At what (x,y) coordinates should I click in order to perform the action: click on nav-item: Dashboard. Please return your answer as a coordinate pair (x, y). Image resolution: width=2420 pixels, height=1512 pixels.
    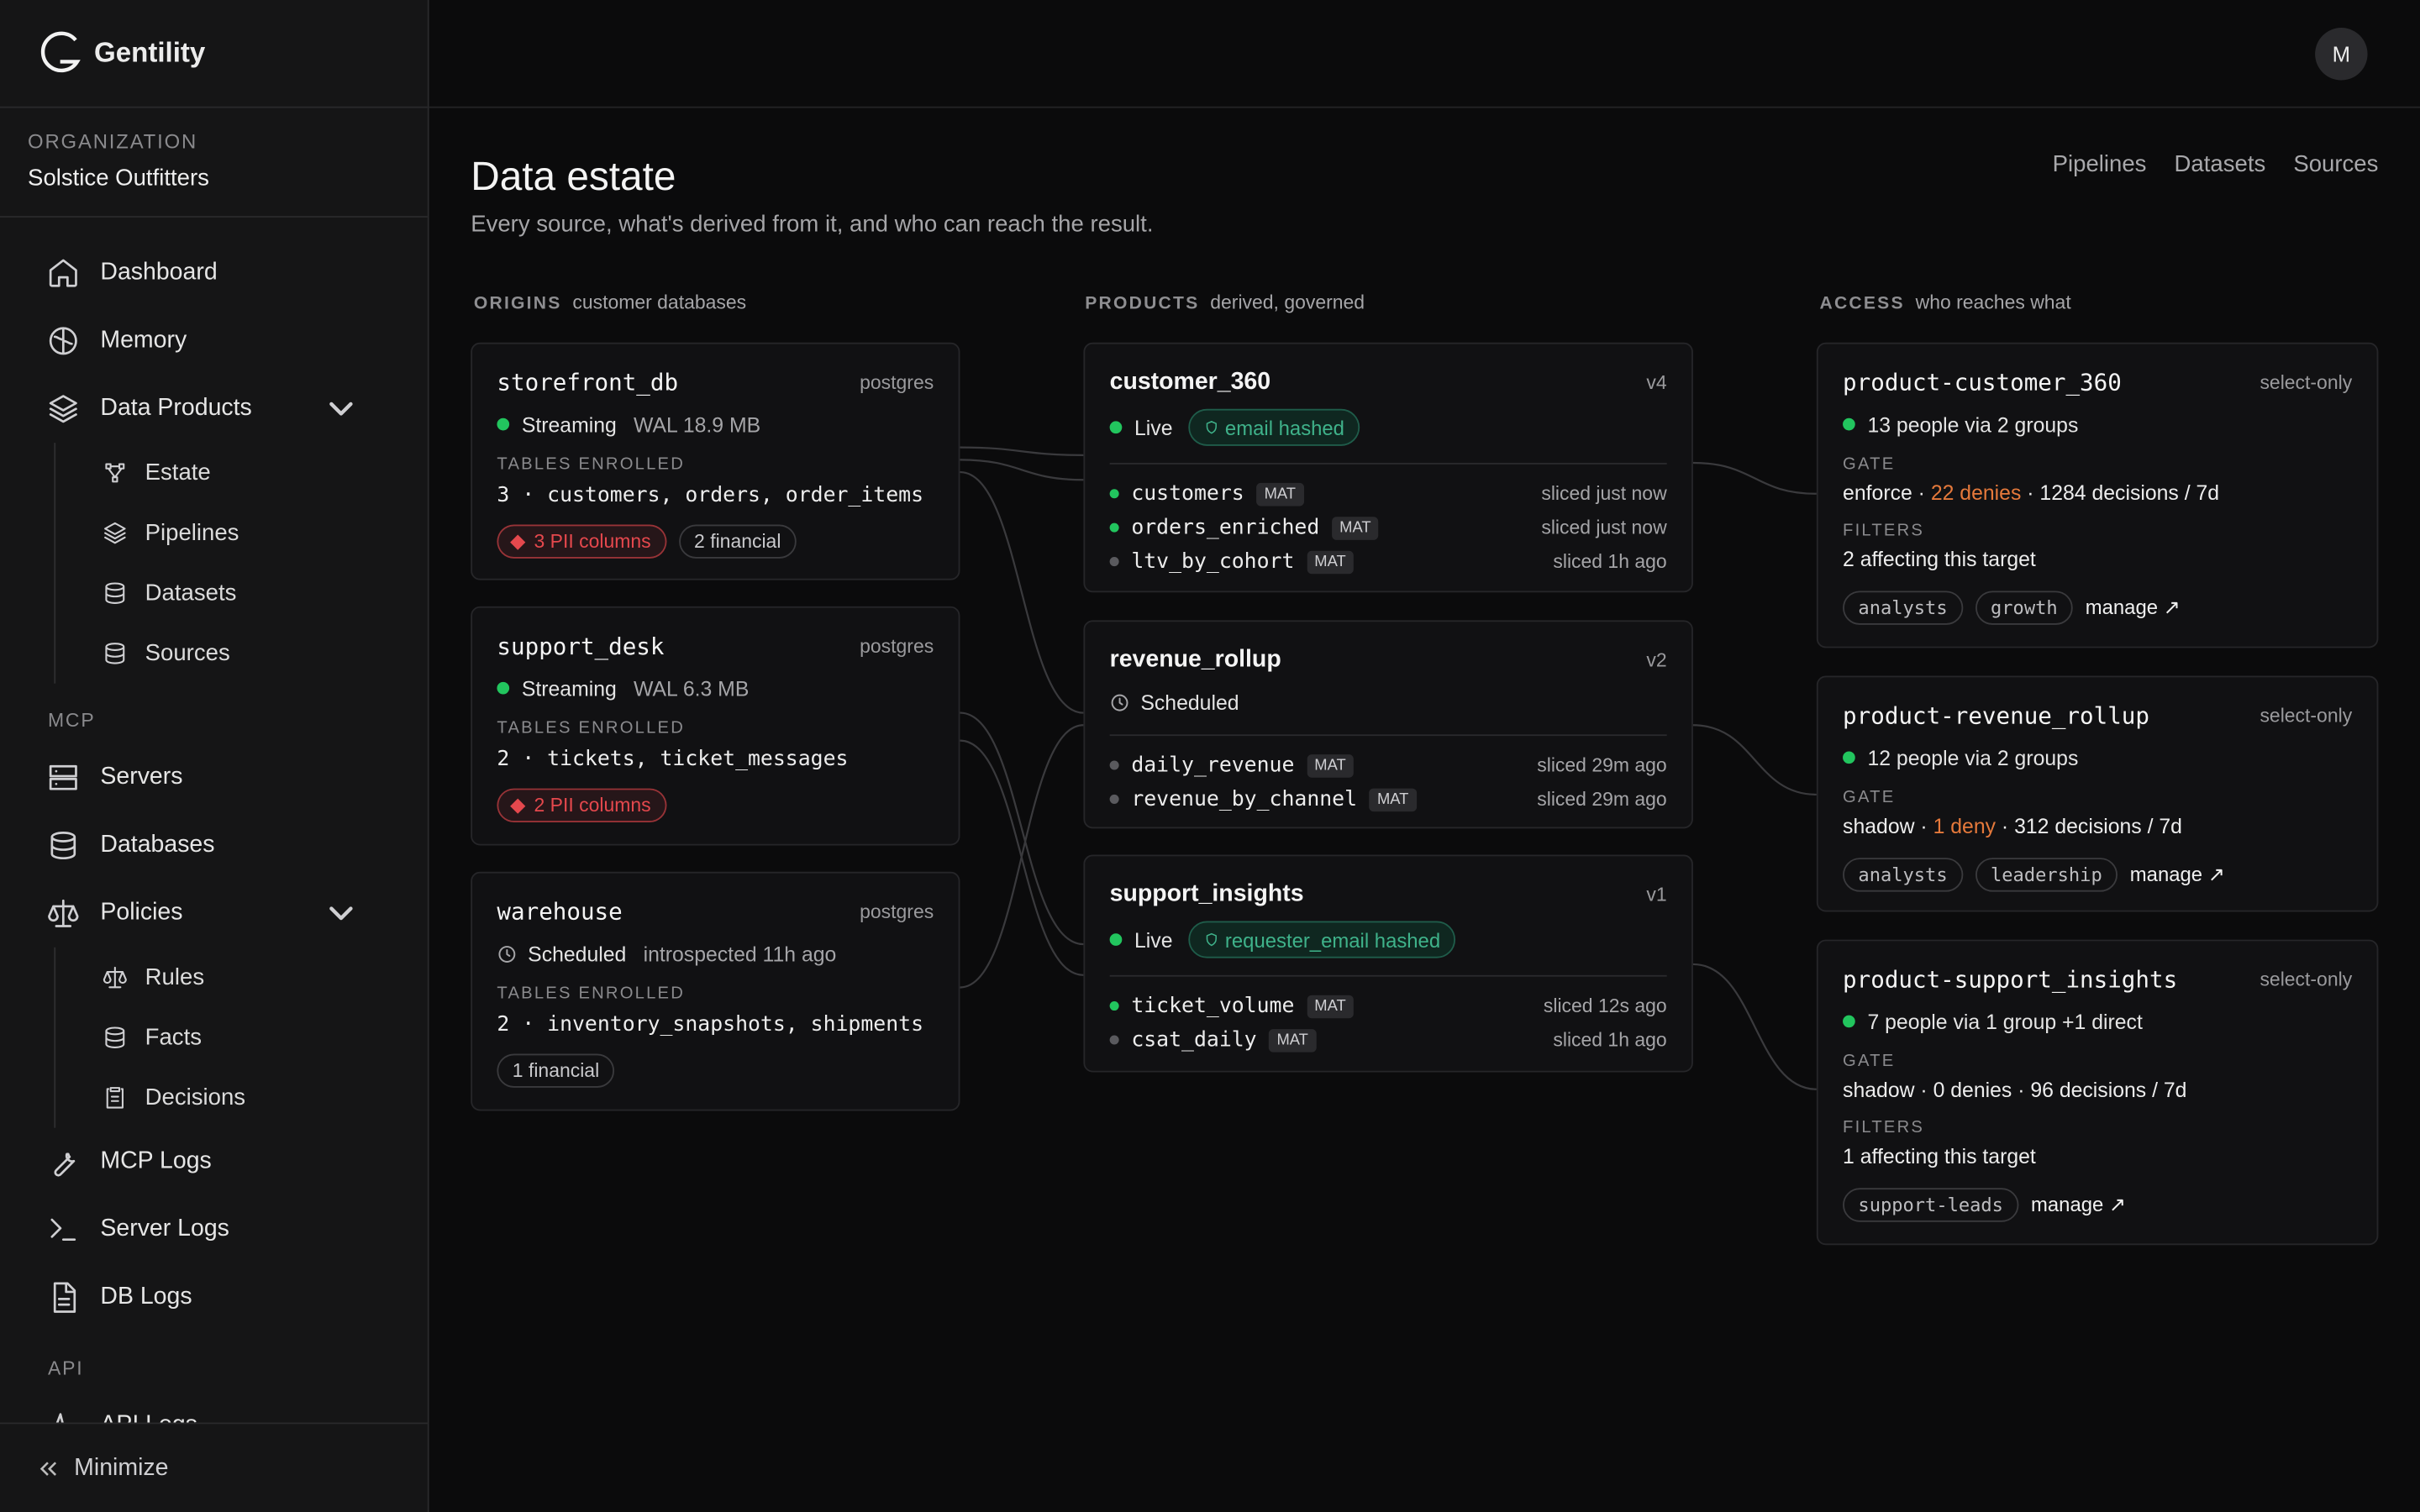
    Looking at the image, I should click on (214, 273).